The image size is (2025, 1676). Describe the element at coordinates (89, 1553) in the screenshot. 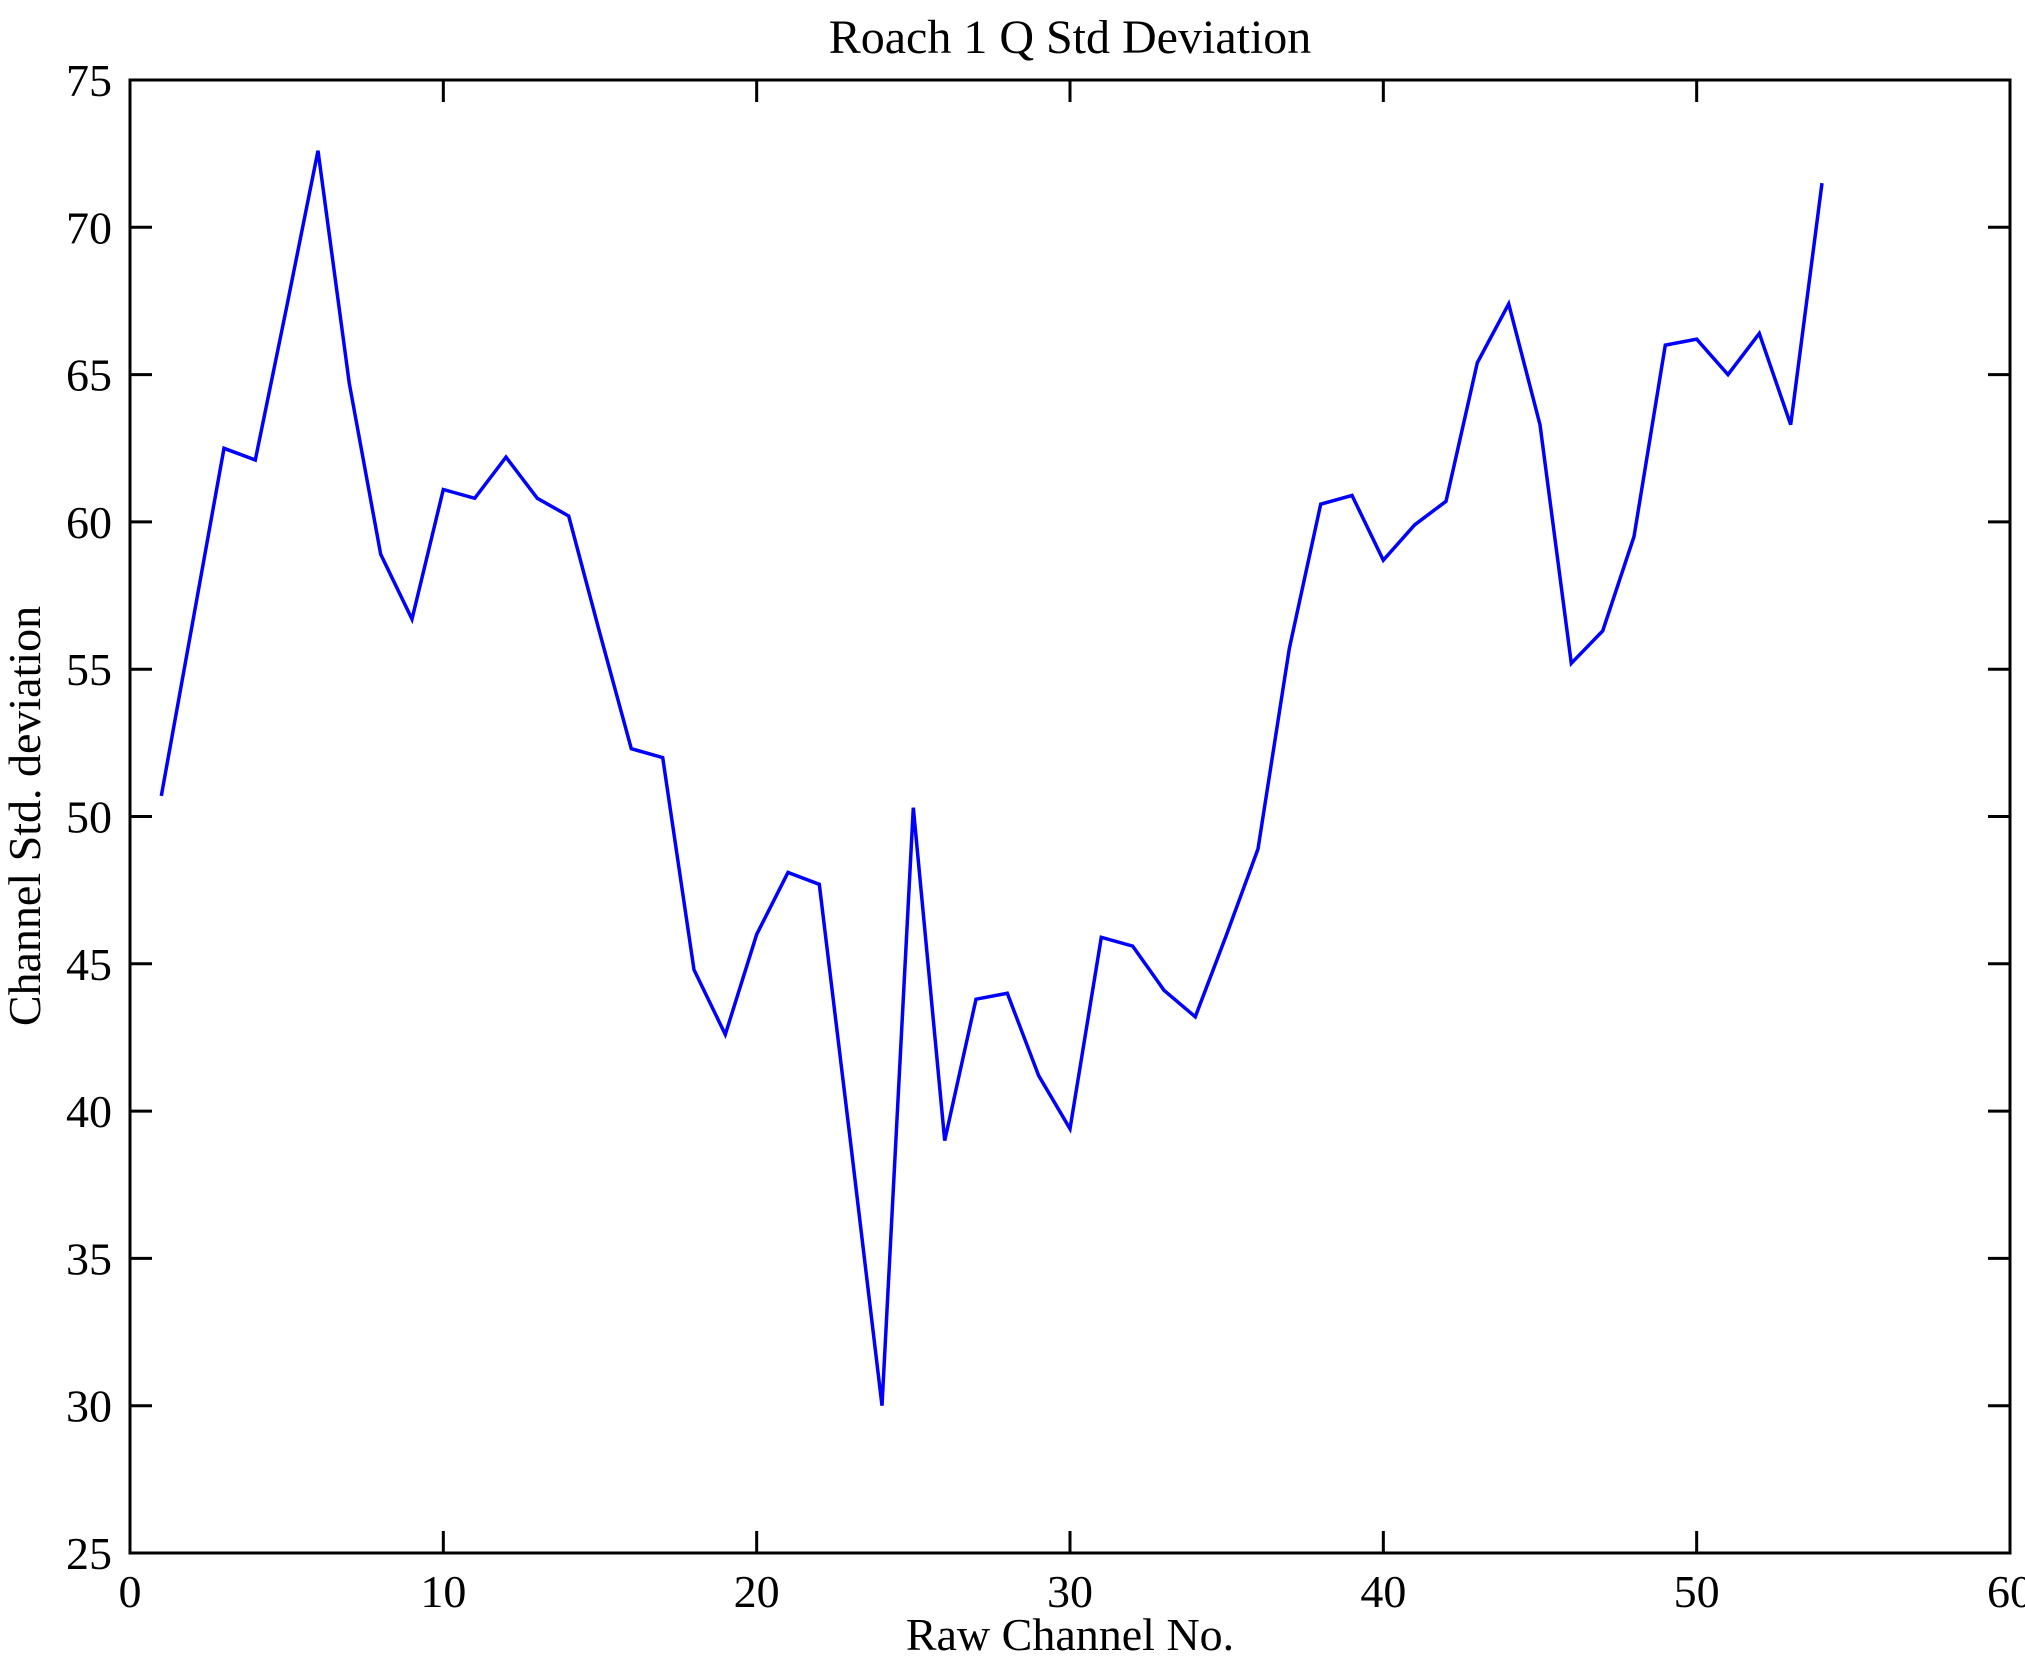

I see `y-tick-label: 25` at that location.